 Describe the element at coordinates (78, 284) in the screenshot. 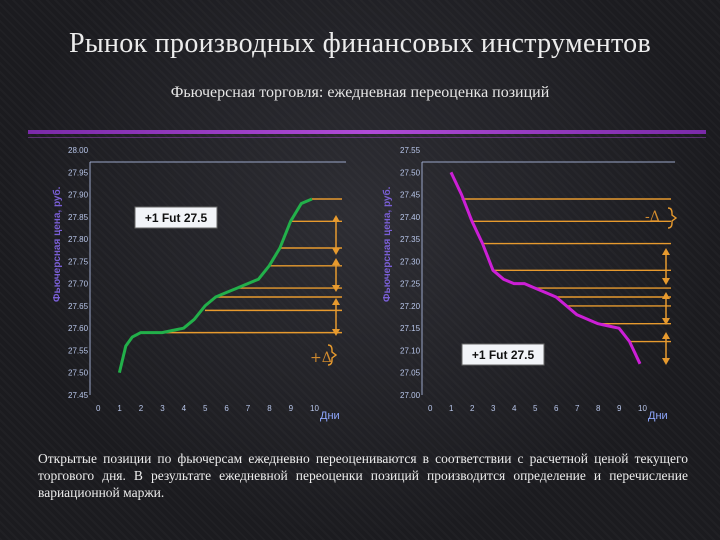

I see `y-tick-label: 27.70` at that location.